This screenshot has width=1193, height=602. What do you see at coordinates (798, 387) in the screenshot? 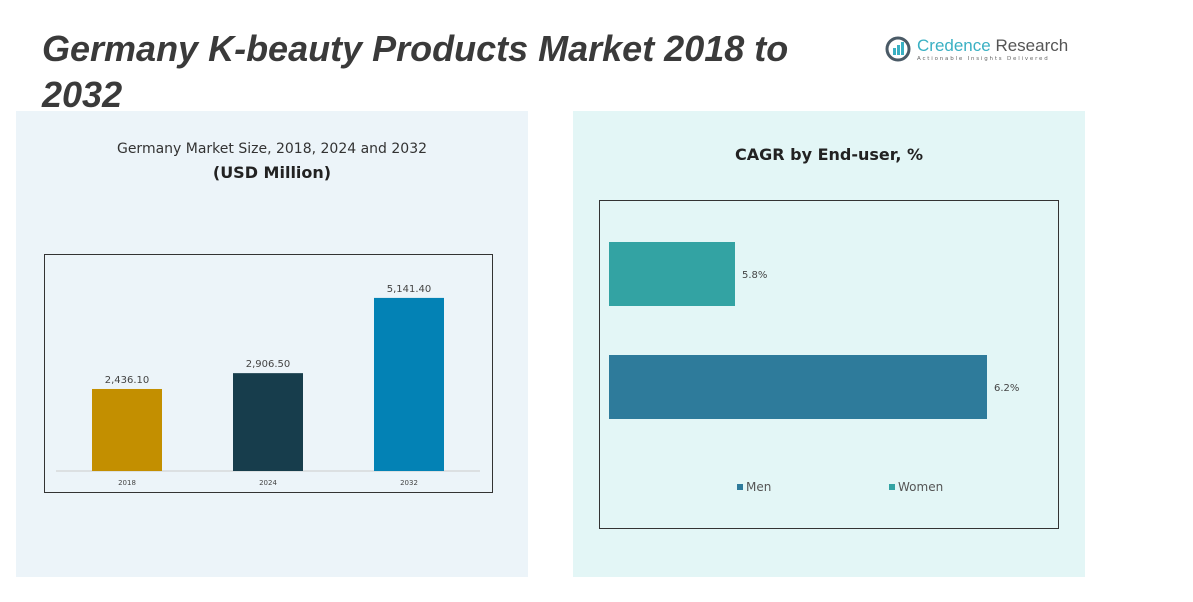
I see `bar-Men` at bounding box center [798, 387].